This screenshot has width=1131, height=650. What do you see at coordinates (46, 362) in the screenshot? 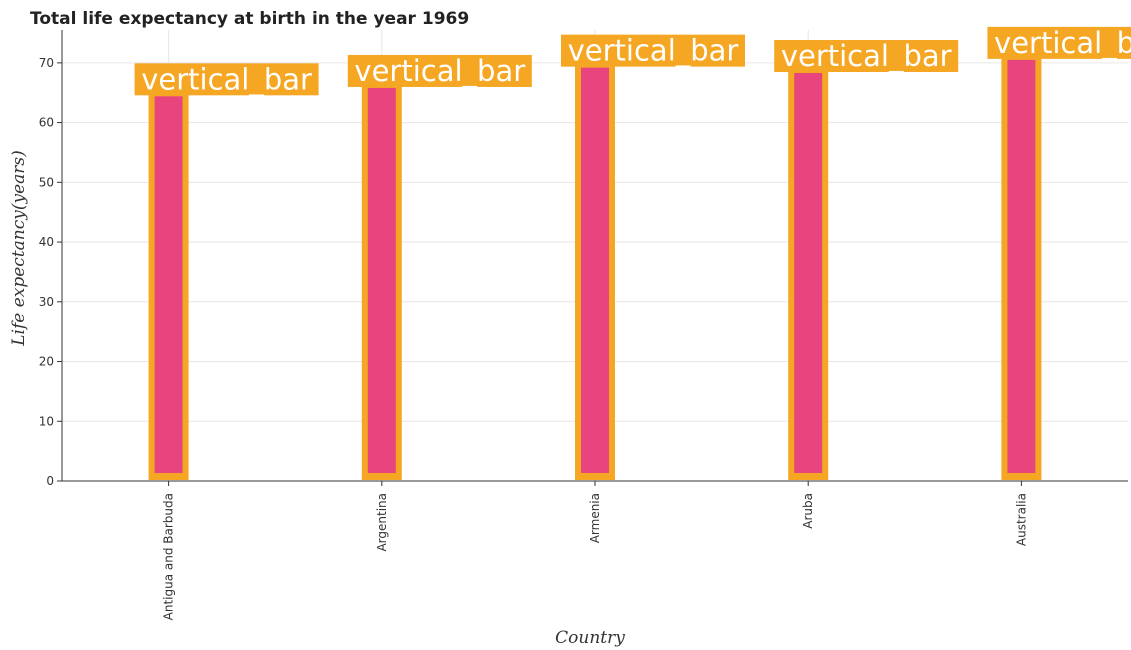
I see `y-tick-label: 20` at bounding box center [46, 362].